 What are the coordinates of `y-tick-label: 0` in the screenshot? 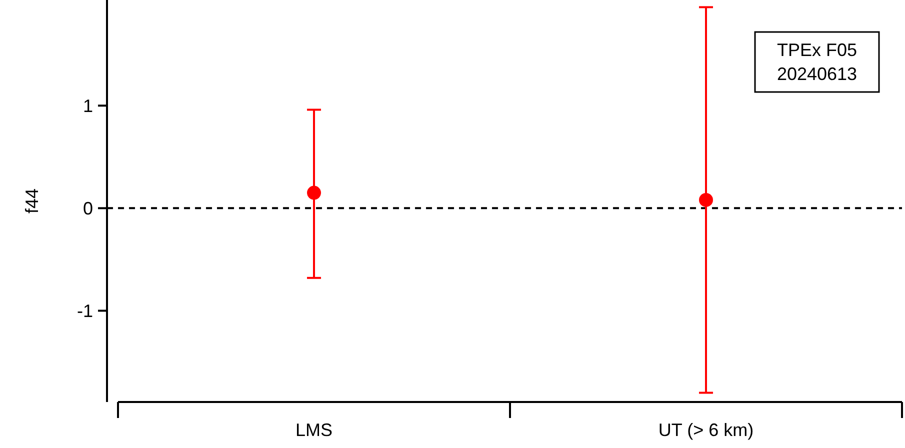 It's located at (87, 208).